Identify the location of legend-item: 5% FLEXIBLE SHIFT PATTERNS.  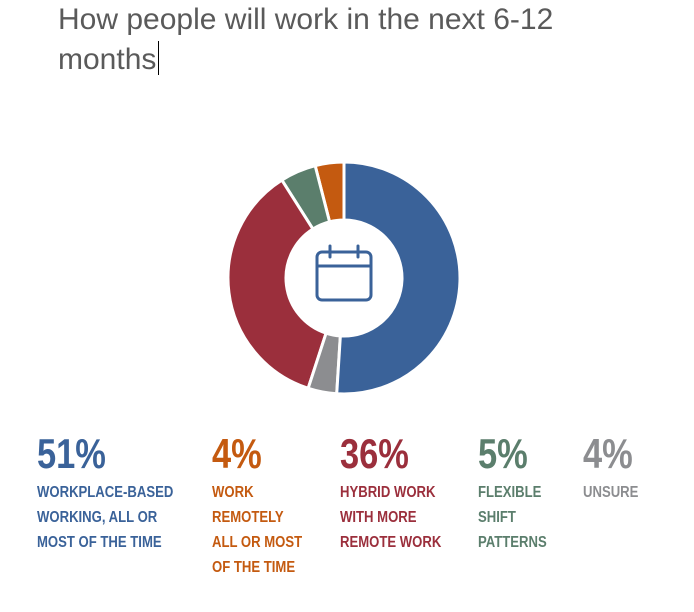
(512, 491).